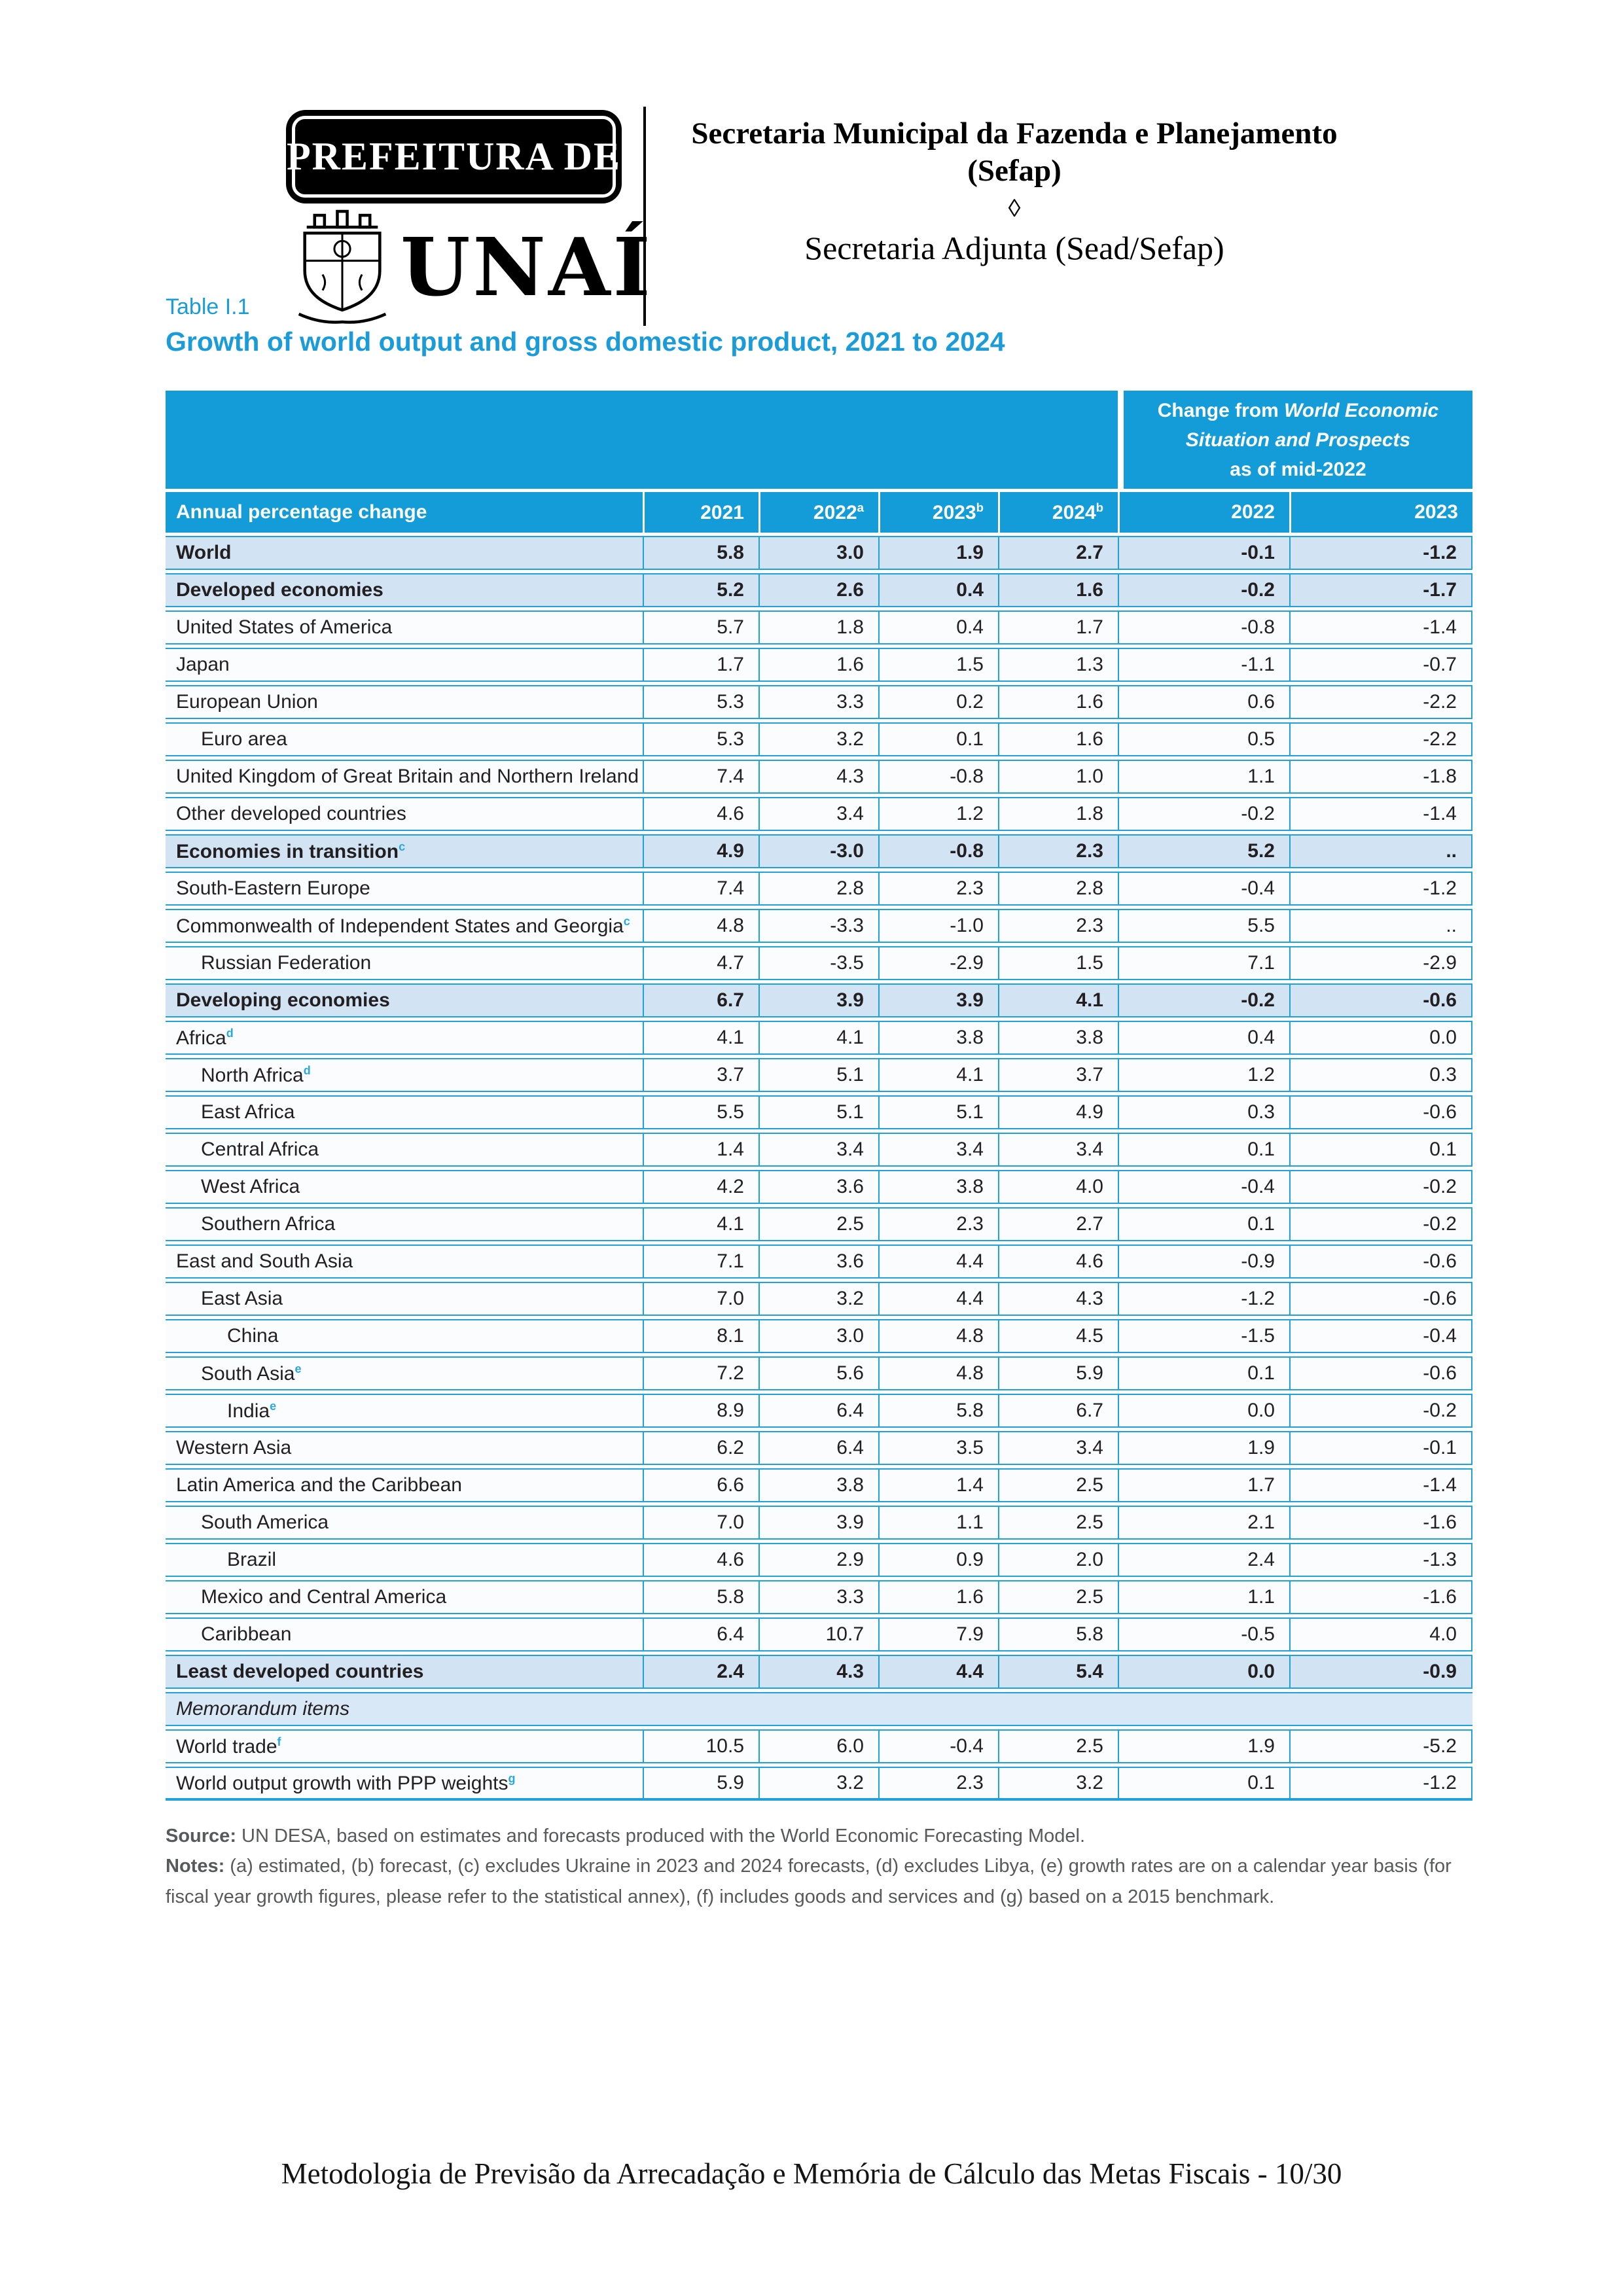 This screenshot has width=1623, height=2296. I want to click on cell-value: 5.1, so click(818, 1075).